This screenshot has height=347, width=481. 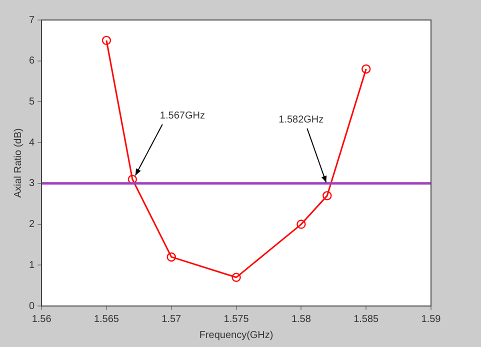 I want to click on y-tick-label: 3, so click(x=32, y=184).